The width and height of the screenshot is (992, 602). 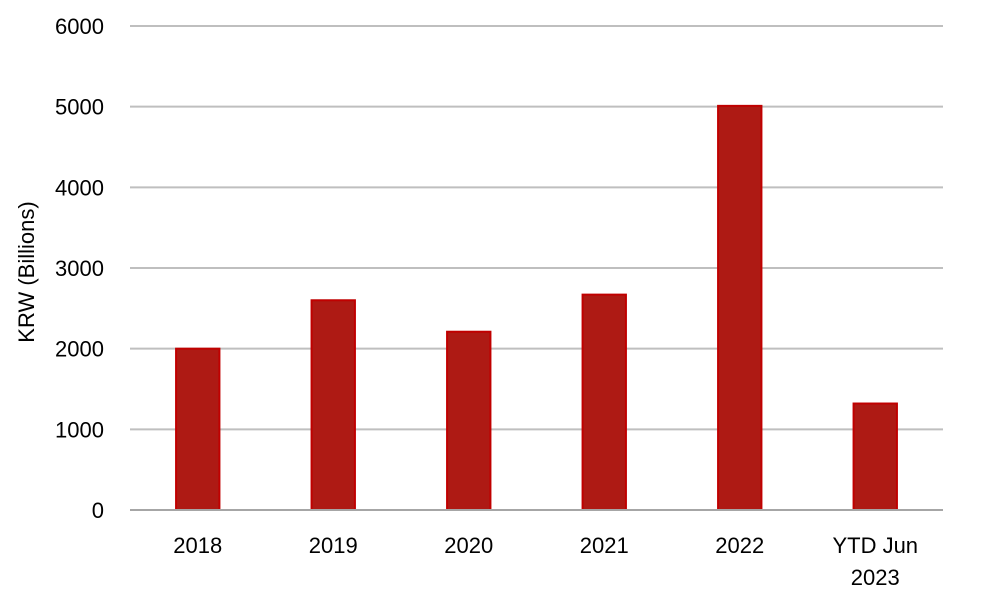 I want to click on x-tick-label: YTD Jun 2023, so click(x=875, y=561).